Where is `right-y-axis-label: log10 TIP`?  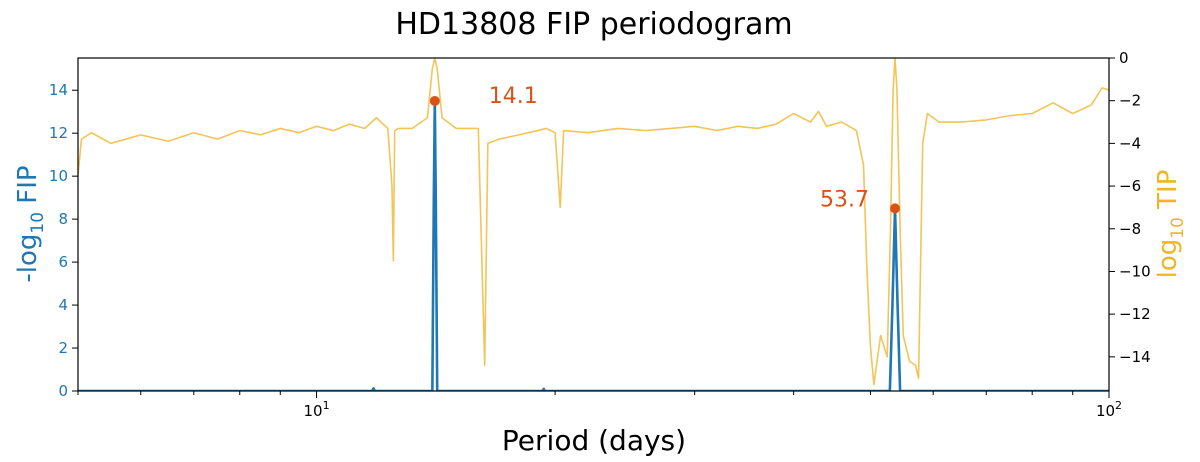
right-y-axis-label: log10 TIP is located at coordinates (1170, 224).